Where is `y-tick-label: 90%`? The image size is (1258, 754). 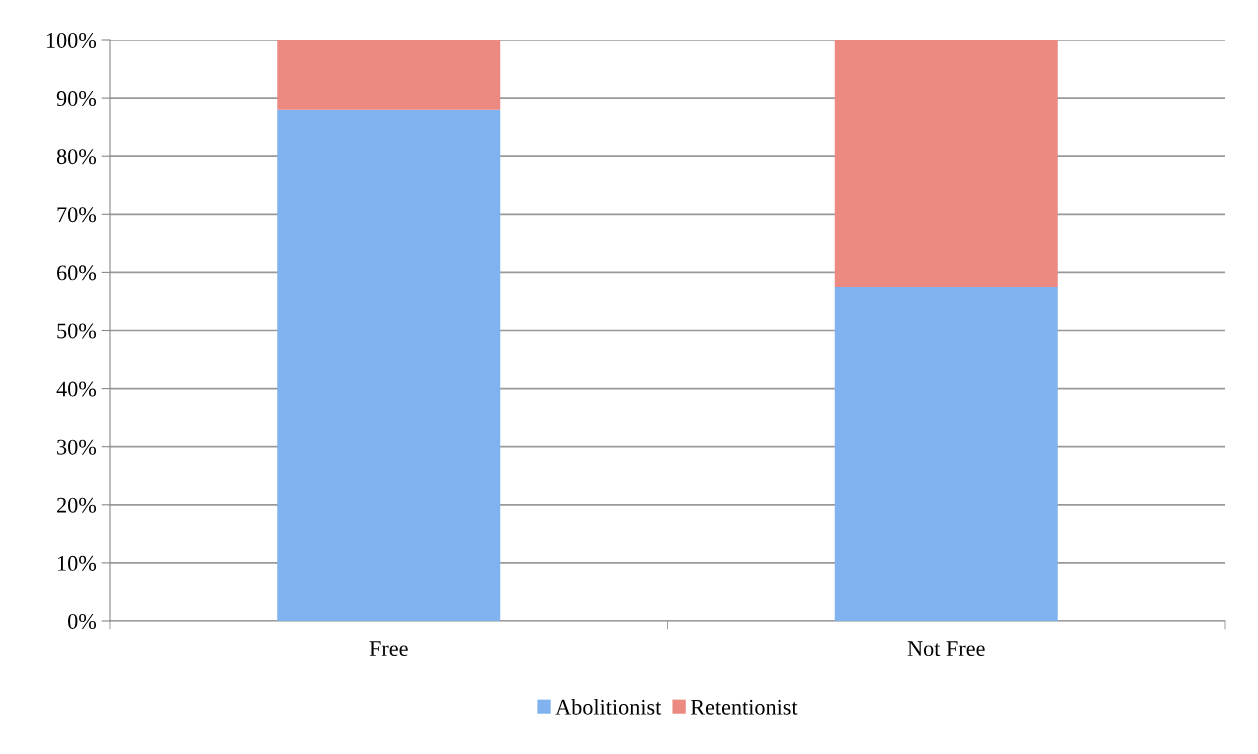 y-tick-label: 90% is located at coordinates (76, 99).